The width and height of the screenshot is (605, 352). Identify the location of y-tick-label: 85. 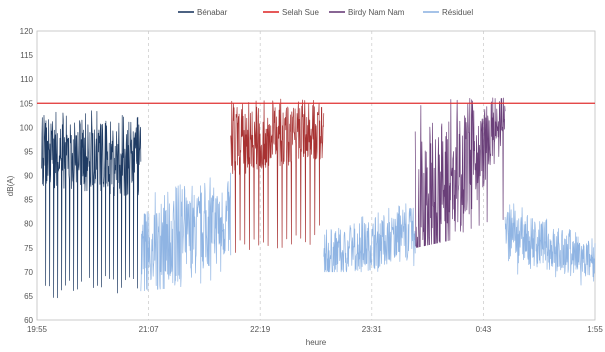
(28, 200).